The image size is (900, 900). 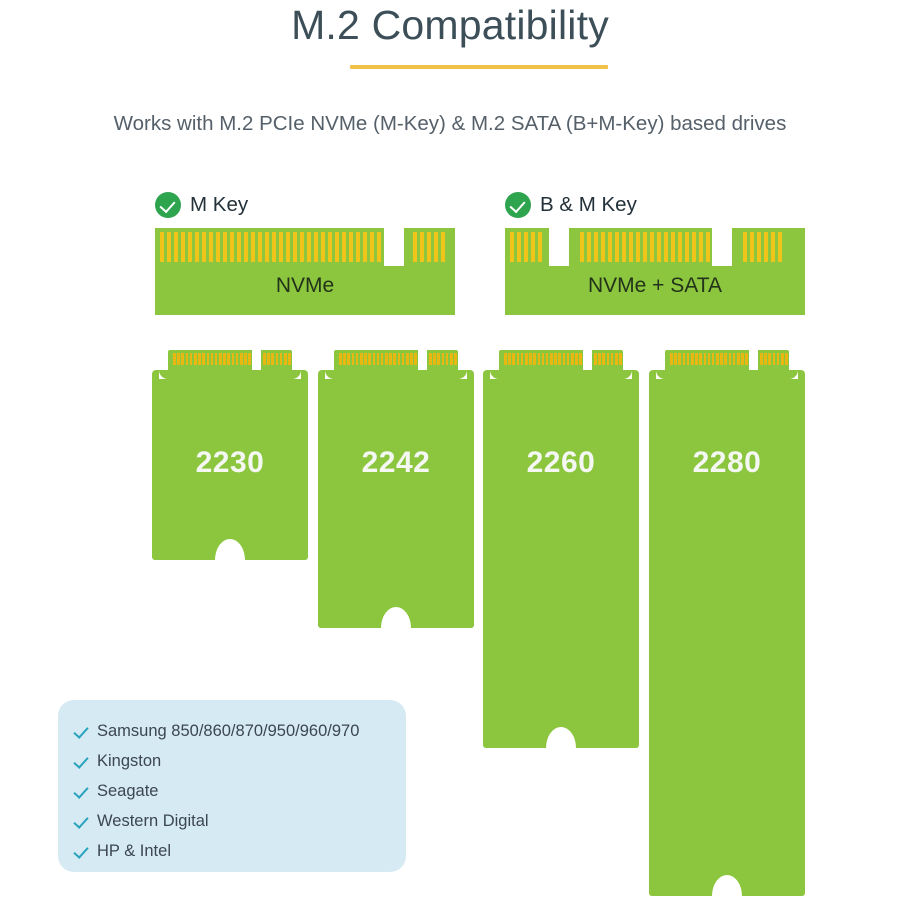 I want to click on drive-2230-mount-notch, so click(x=230, y=549).